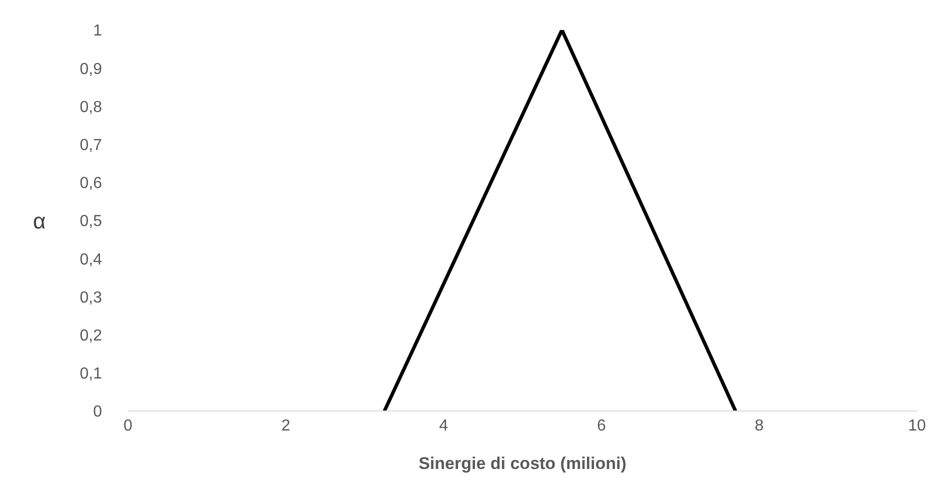 The image size is (943, 491). I want to click on x-tick-label: 2, so click(285, 425).